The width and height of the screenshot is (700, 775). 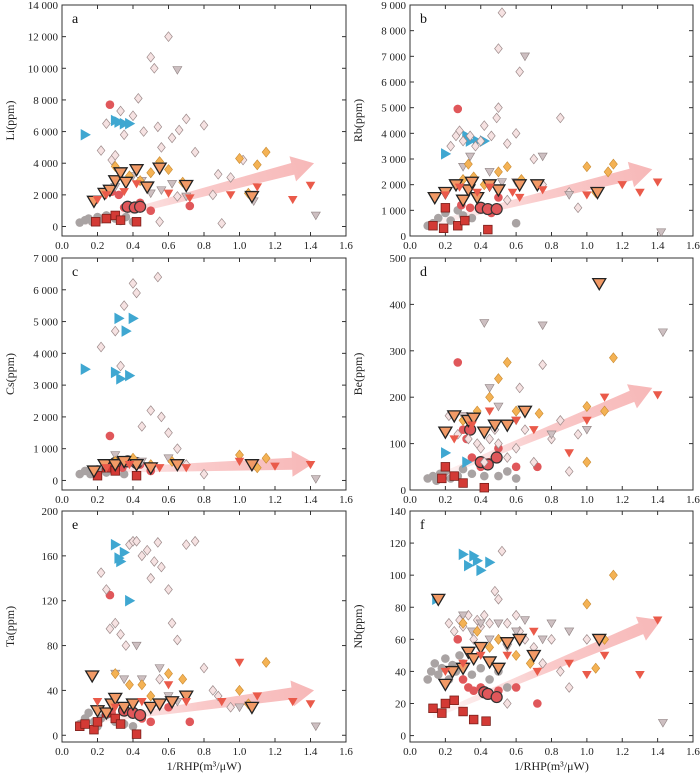 I want to click on x-tick-label: 0.0, so click(x=62, y=752).